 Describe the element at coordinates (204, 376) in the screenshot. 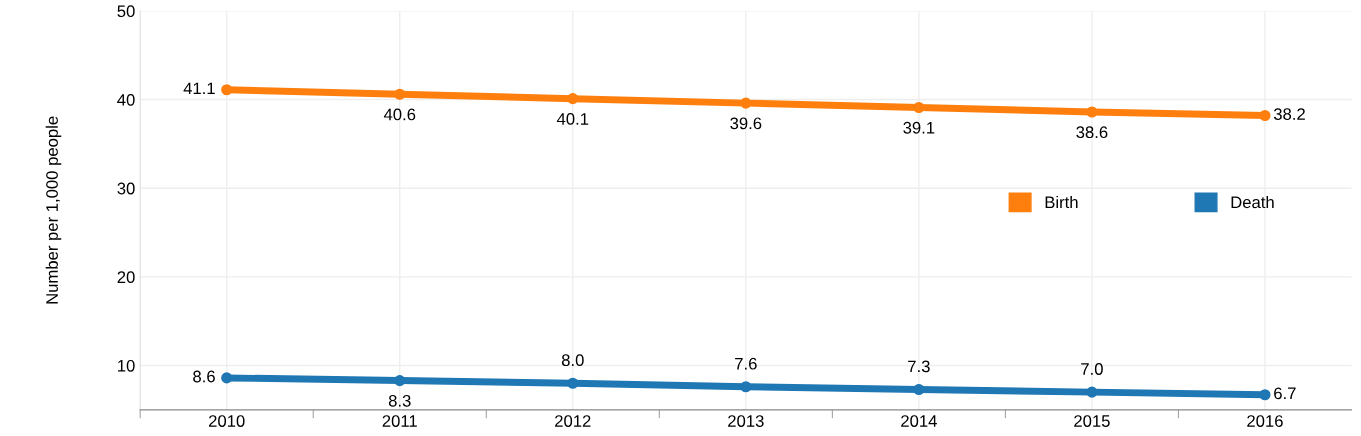

I see `data-label: 8.6` at that location.